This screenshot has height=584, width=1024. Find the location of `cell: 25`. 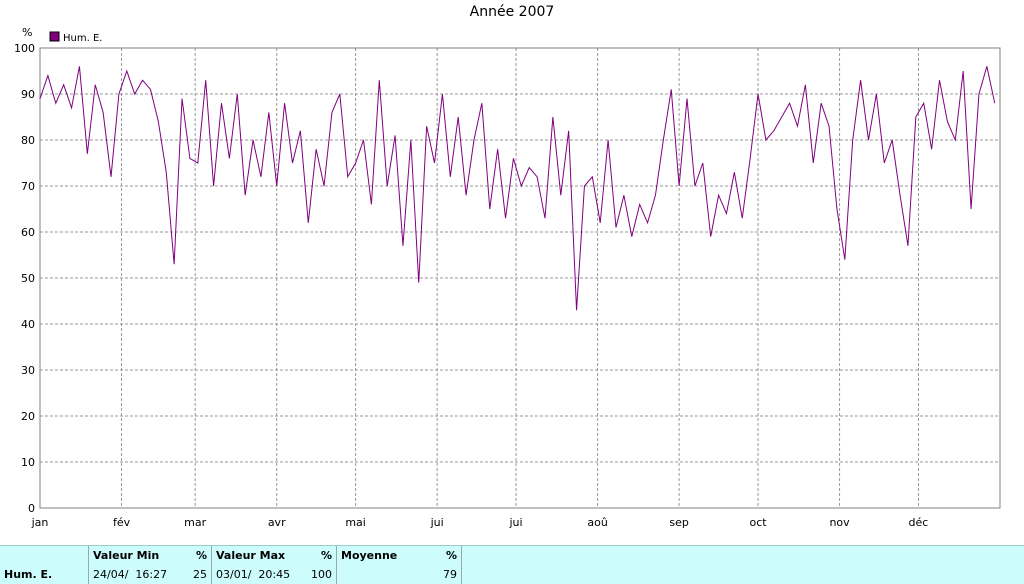

cell: 25 is located at coordinates (197, 574).